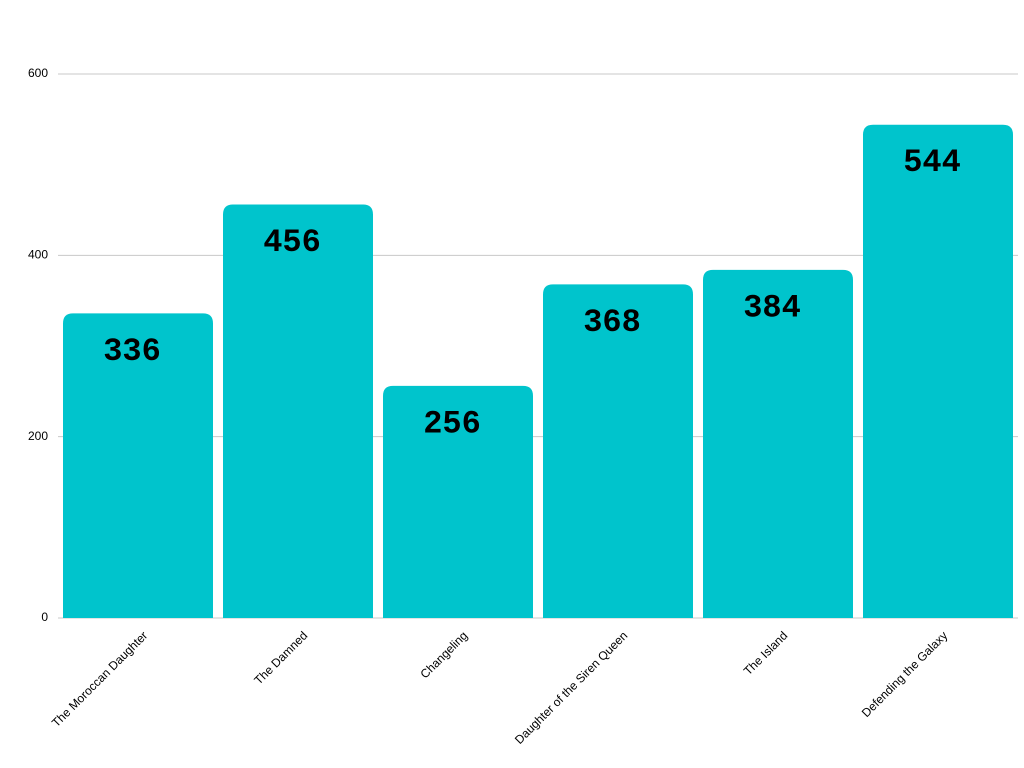  What do you see at coordinates (132, 351) in the screenshot?
I see `value-label: 336` at bounding box center [132, 351].